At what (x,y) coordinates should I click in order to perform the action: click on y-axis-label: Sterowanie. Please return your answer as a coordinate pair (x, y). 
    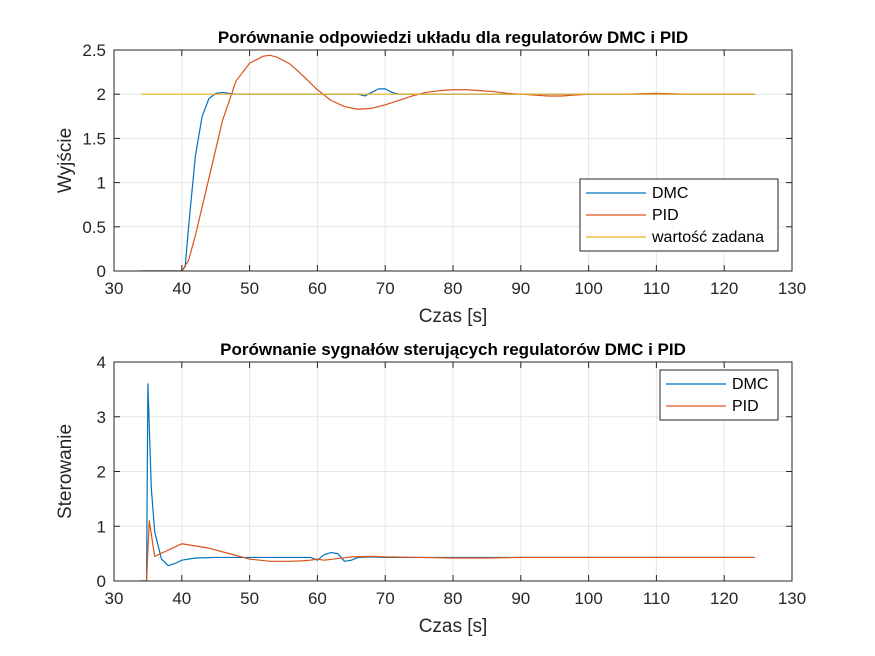
    Looking at the image, I should click on (65, 471).